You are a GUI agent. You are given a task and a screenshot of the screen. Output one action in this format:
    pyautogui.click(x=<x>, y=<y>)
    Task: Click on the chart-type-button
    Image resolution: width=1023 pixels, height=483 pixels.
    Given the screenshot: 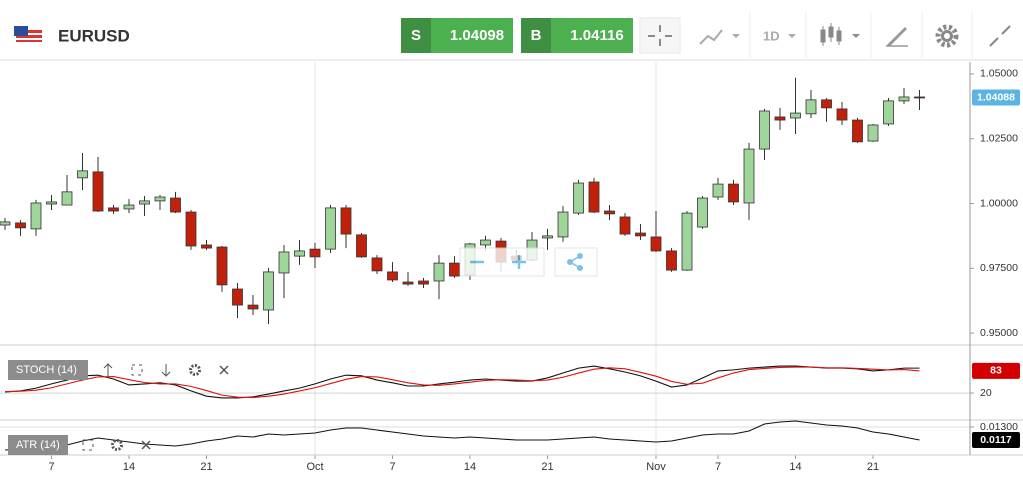 What is the action you would take?
    pyautogui.click(x=719, y=37)
    